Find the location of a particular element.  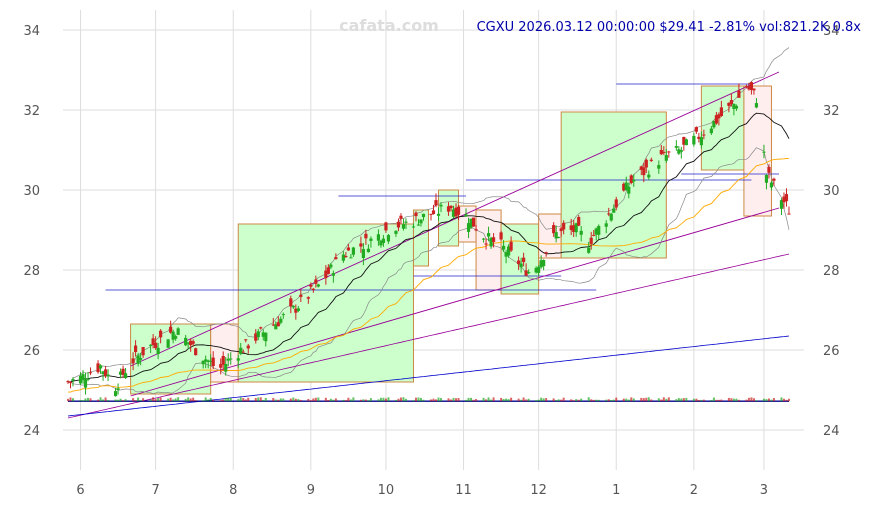

watermark: cafata.com is located at coordinates (389, 25).